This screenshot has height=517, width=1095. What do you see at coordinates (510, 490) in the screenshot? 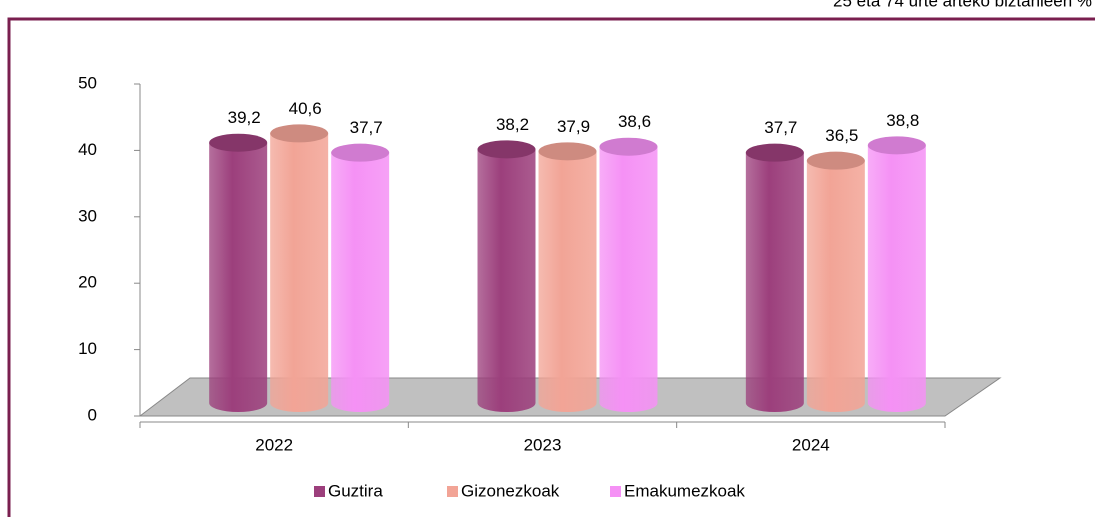
I see `legend-label: Gizonezkoak` at bounding box center [510, 490].